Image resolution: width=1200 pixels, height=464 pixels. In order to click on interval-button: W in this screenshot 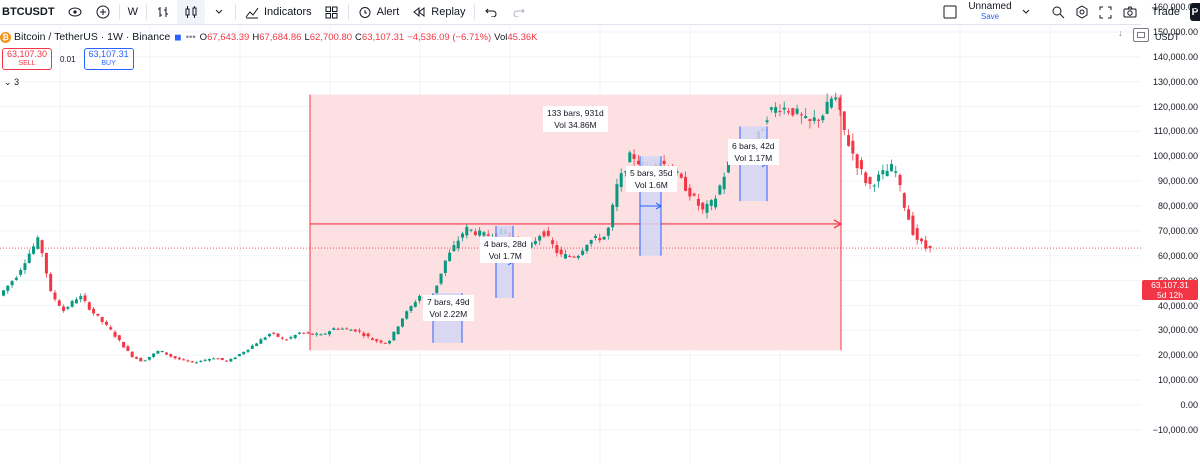, I will do `click(133, 12)`.